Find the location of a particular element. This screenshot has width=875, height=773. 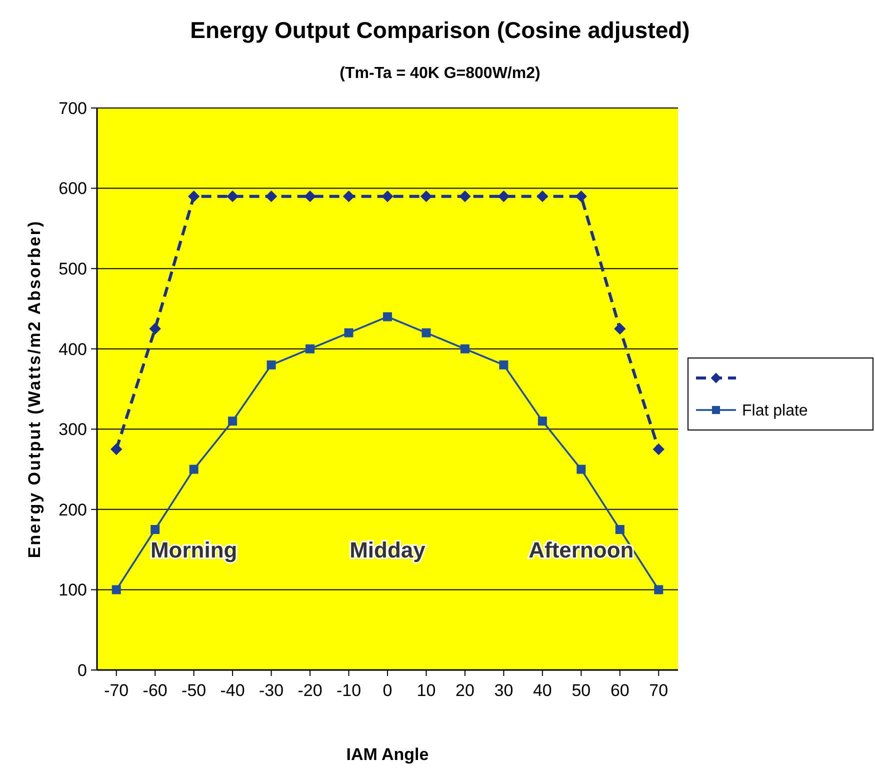

x-tick-label: -40 is located at coordinates (232, 690).